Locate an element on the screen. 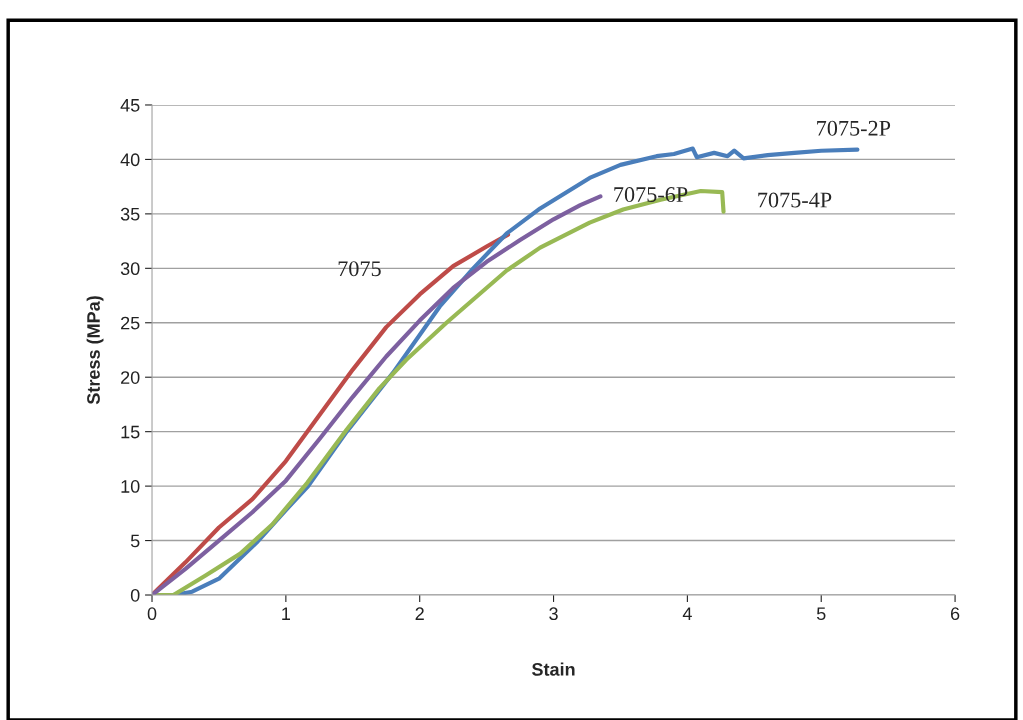  series-label: 7075-4P is located at coordinates (795, 200).